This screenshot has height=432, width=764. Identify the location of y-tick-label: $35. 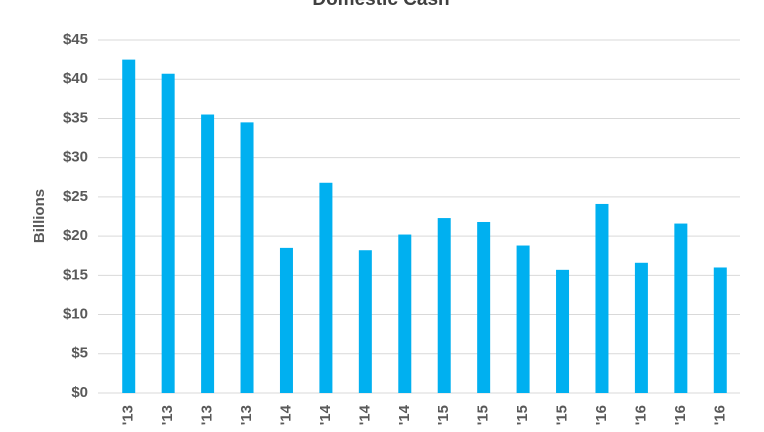
(75, 117).